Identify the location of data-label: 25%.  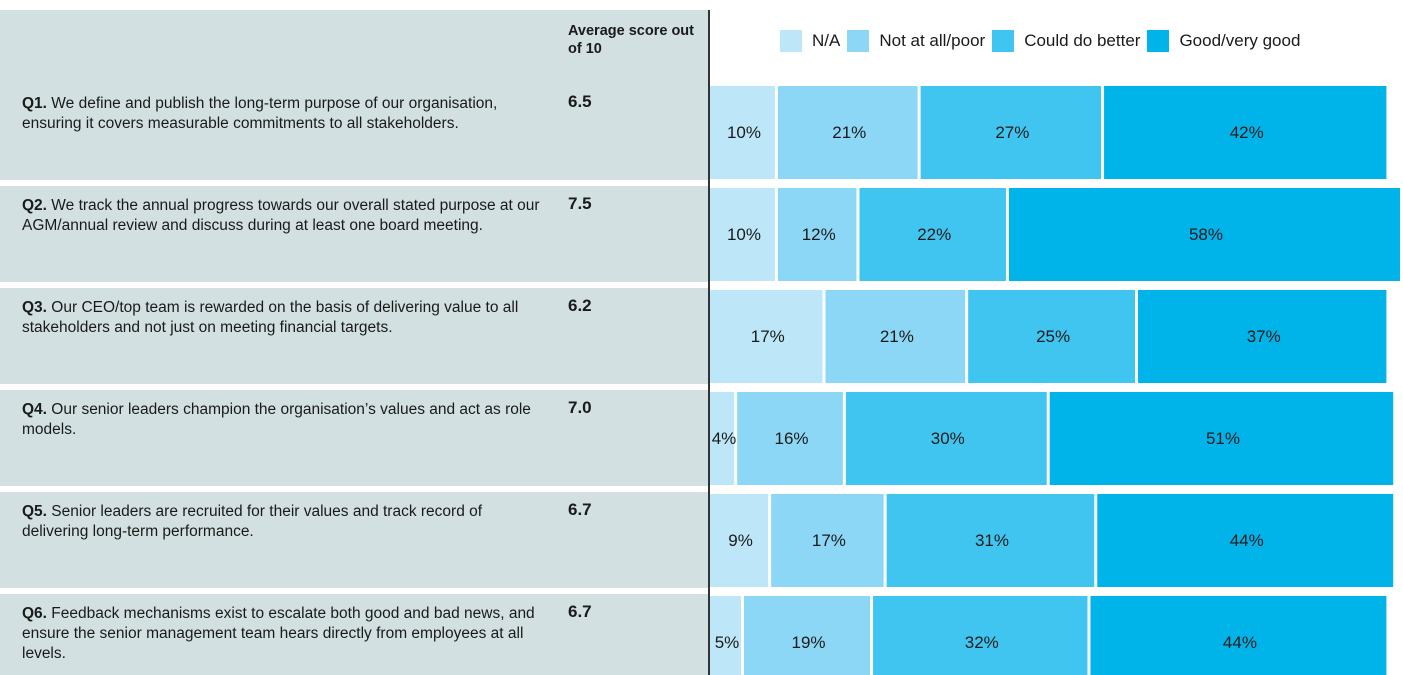
(1053, 336).